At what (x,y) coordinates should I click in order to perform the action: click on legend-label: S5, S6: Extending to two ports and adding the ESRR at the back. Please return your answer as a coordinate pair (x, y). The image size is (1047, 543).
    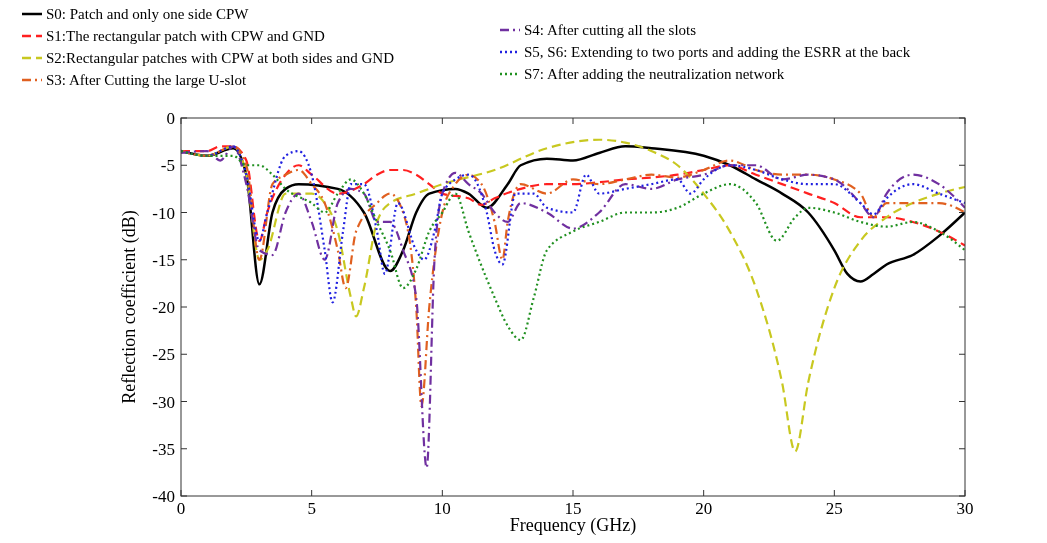
    Looking at the image, I should click on (717, 52).